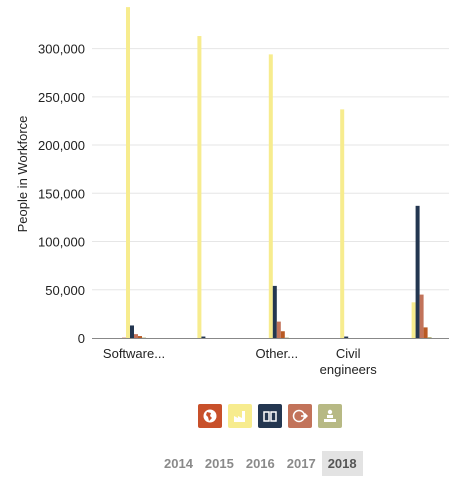 The width and height of the screenshot is (456, 486). Describe the element at coordinates (178, 463) in the screenshot. I see `year-tab-2014: 2014` at that location.